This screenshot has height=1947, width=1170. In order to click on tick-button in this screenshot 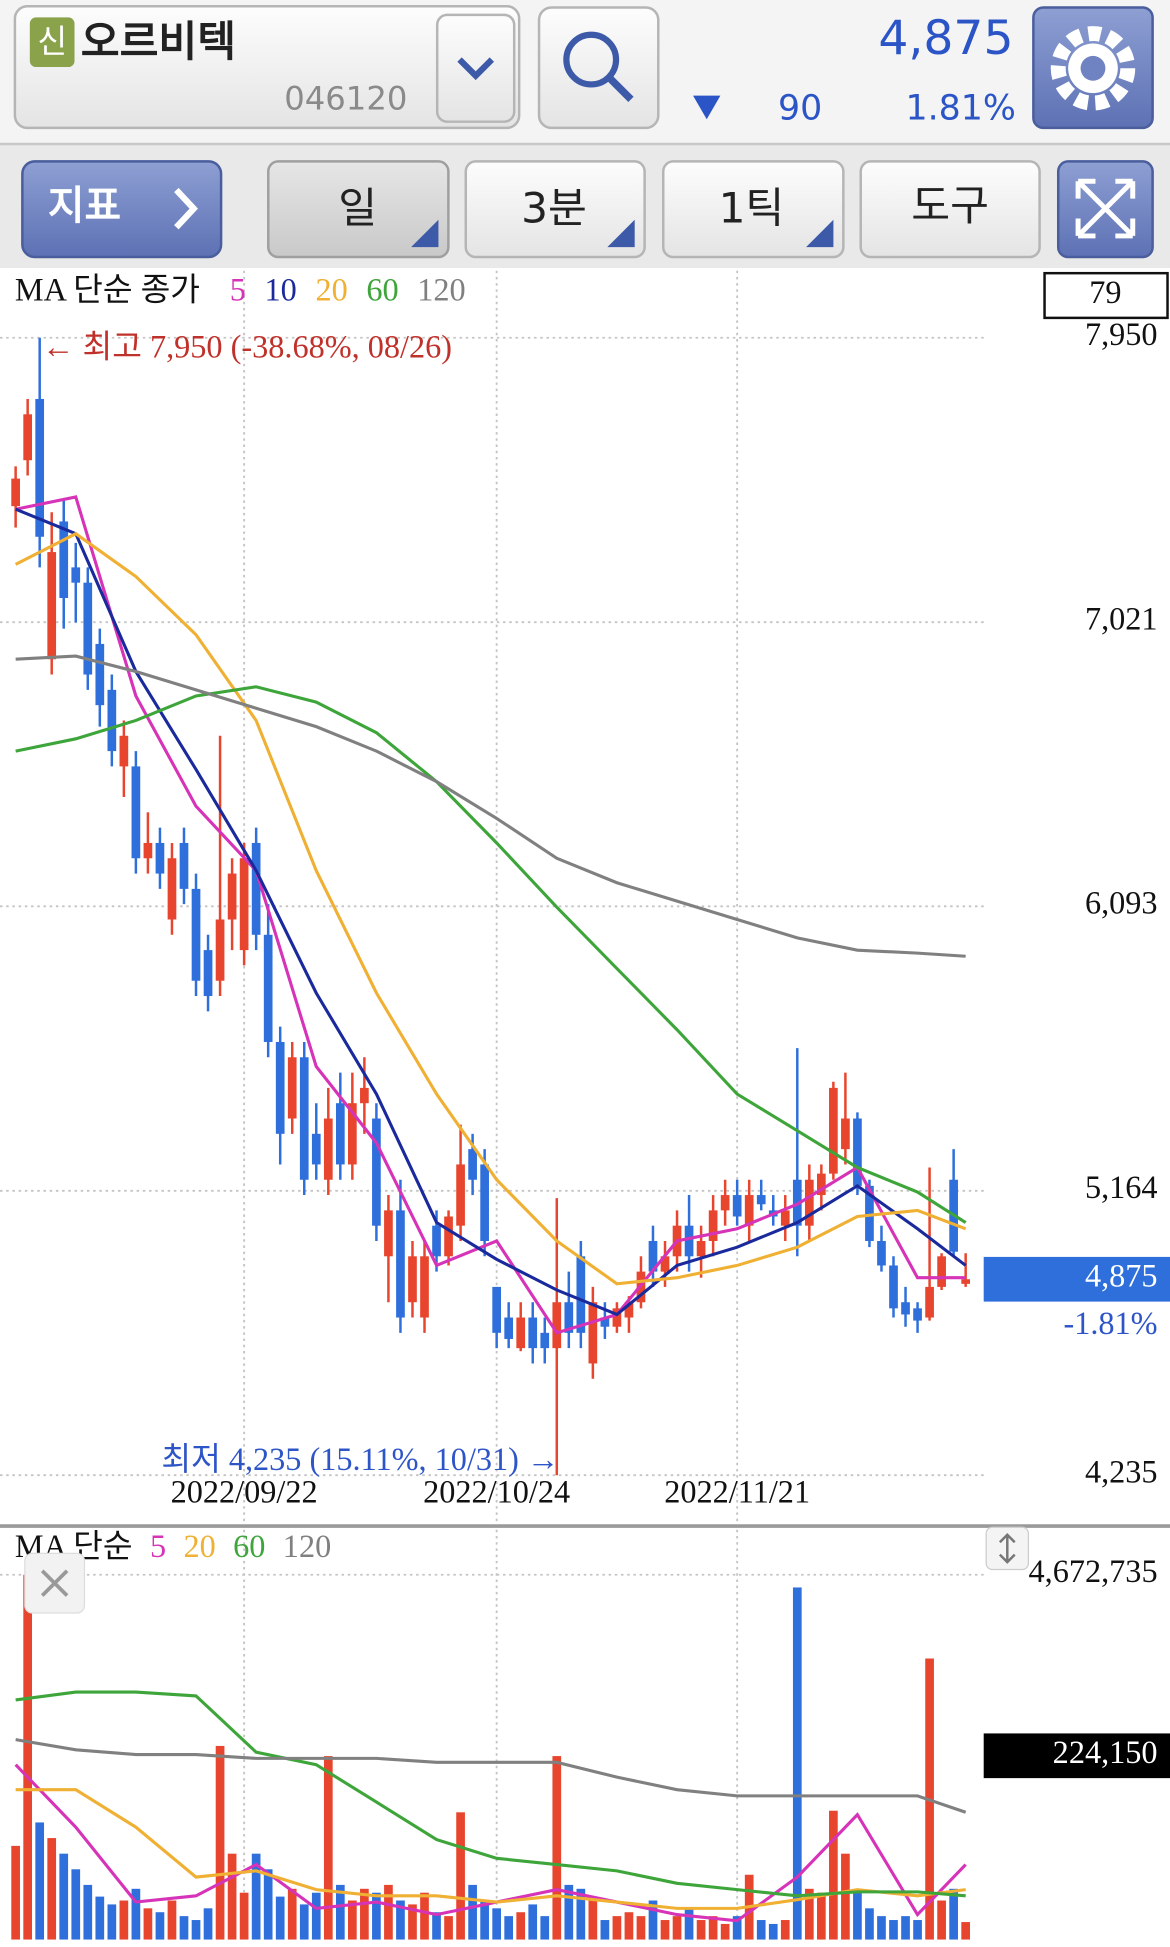, I will do `click(753, 209)`.